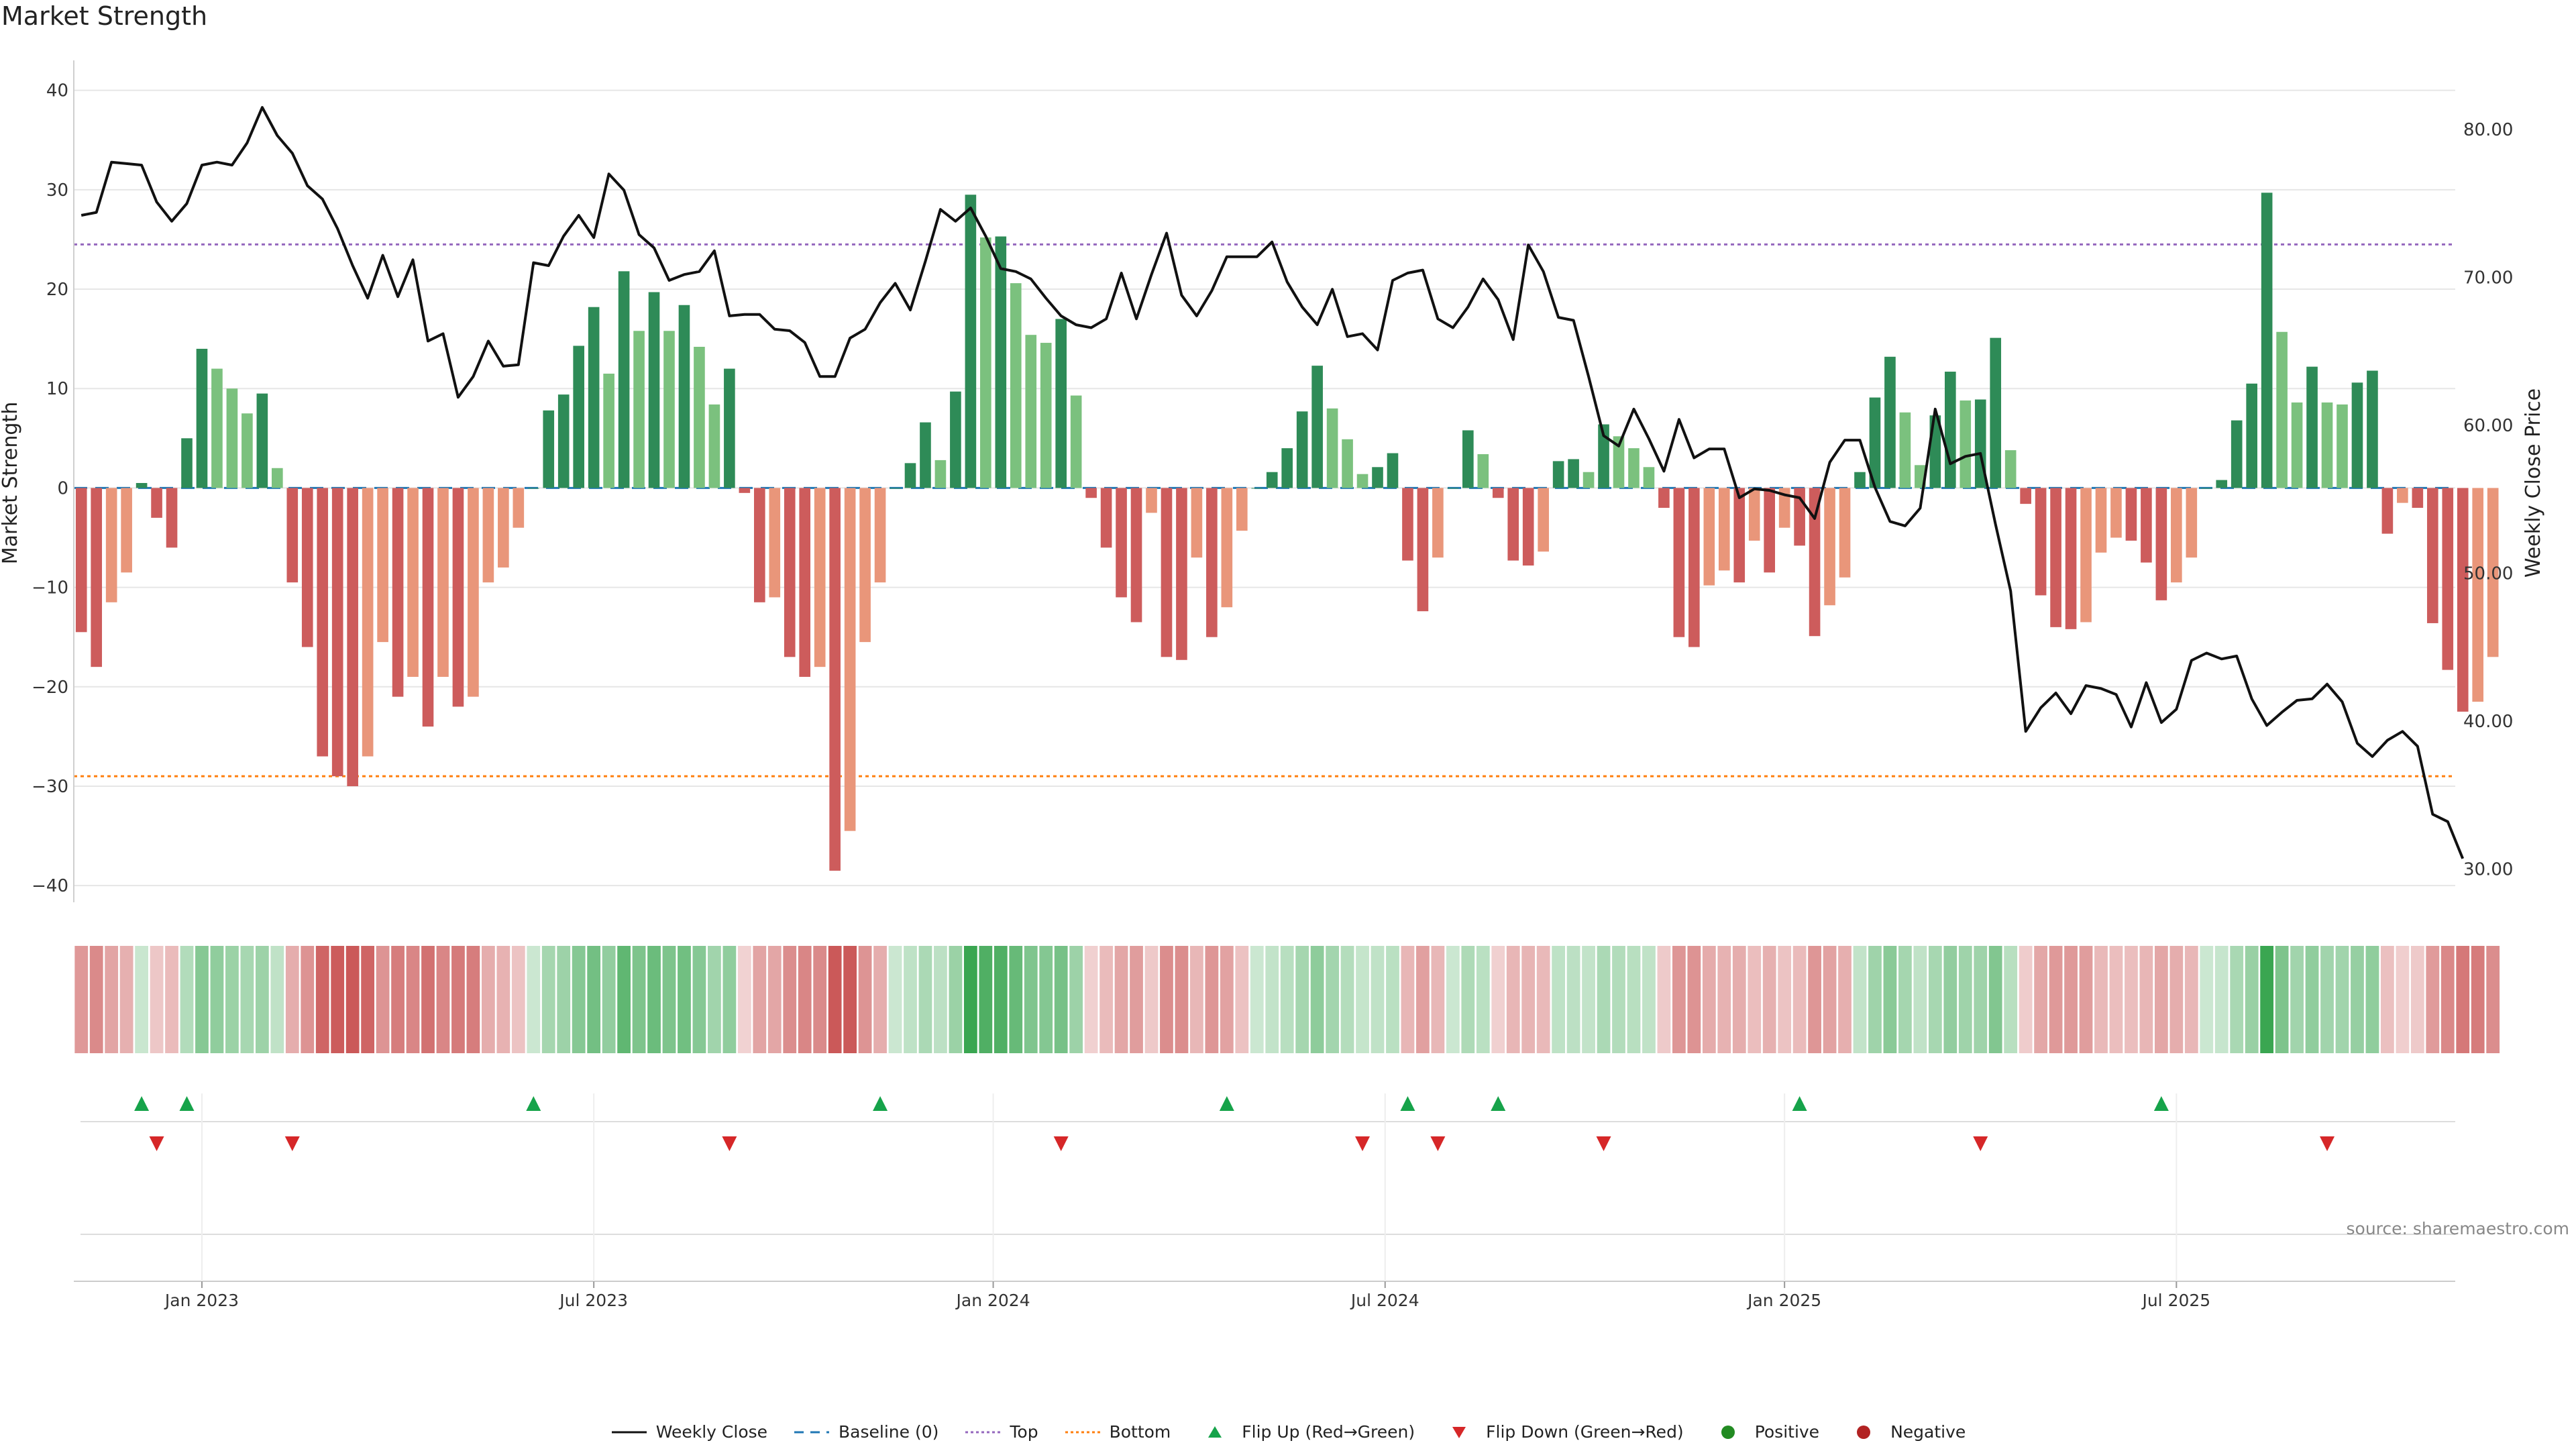 Image resolution: width=2576 pixels, height=1449 pixels. What do you see at coordinates (1787, 1432) in the screenshot?
I see `legend-label: Positive` at bounding box center [1787, 1432].